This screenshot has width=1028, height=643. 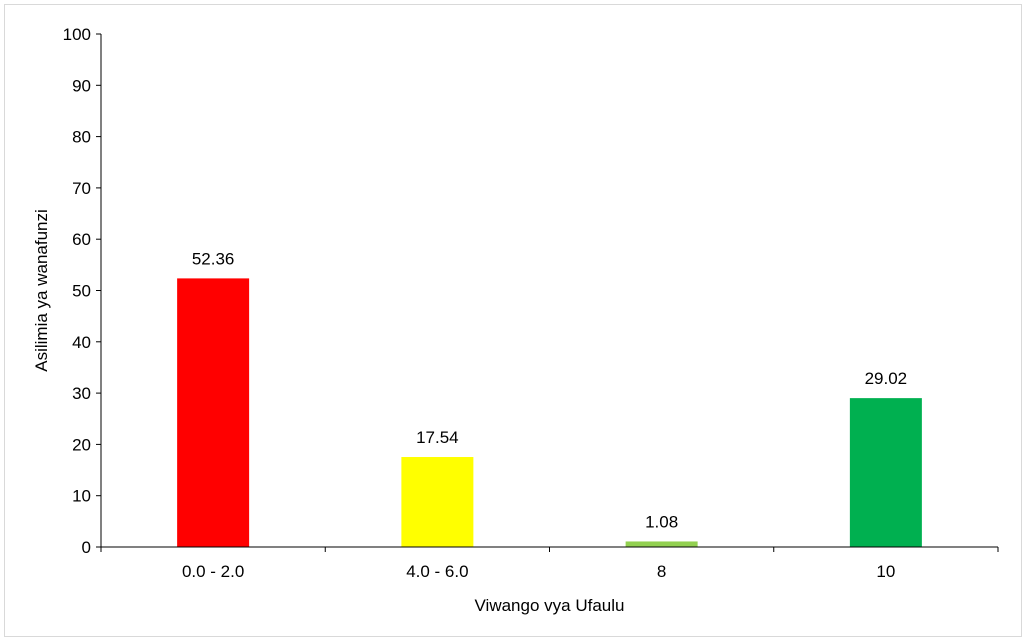 I want to click on x-tick-label: 10, so click(x=885, y=571).